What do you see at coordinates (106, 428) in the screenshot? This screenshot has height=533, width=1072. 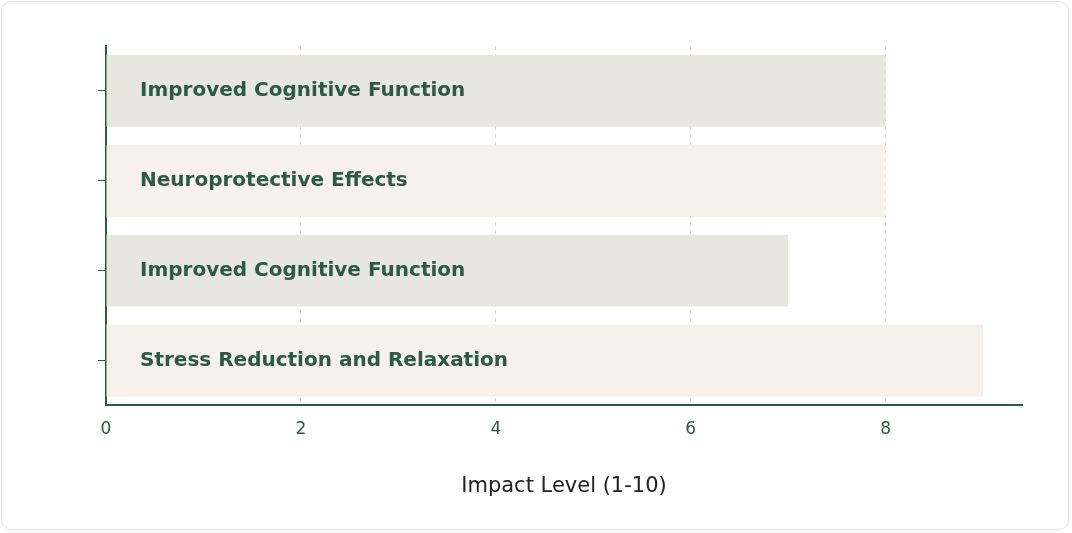 I see `x-tick-label: 0` at bounding box center [106, 428].